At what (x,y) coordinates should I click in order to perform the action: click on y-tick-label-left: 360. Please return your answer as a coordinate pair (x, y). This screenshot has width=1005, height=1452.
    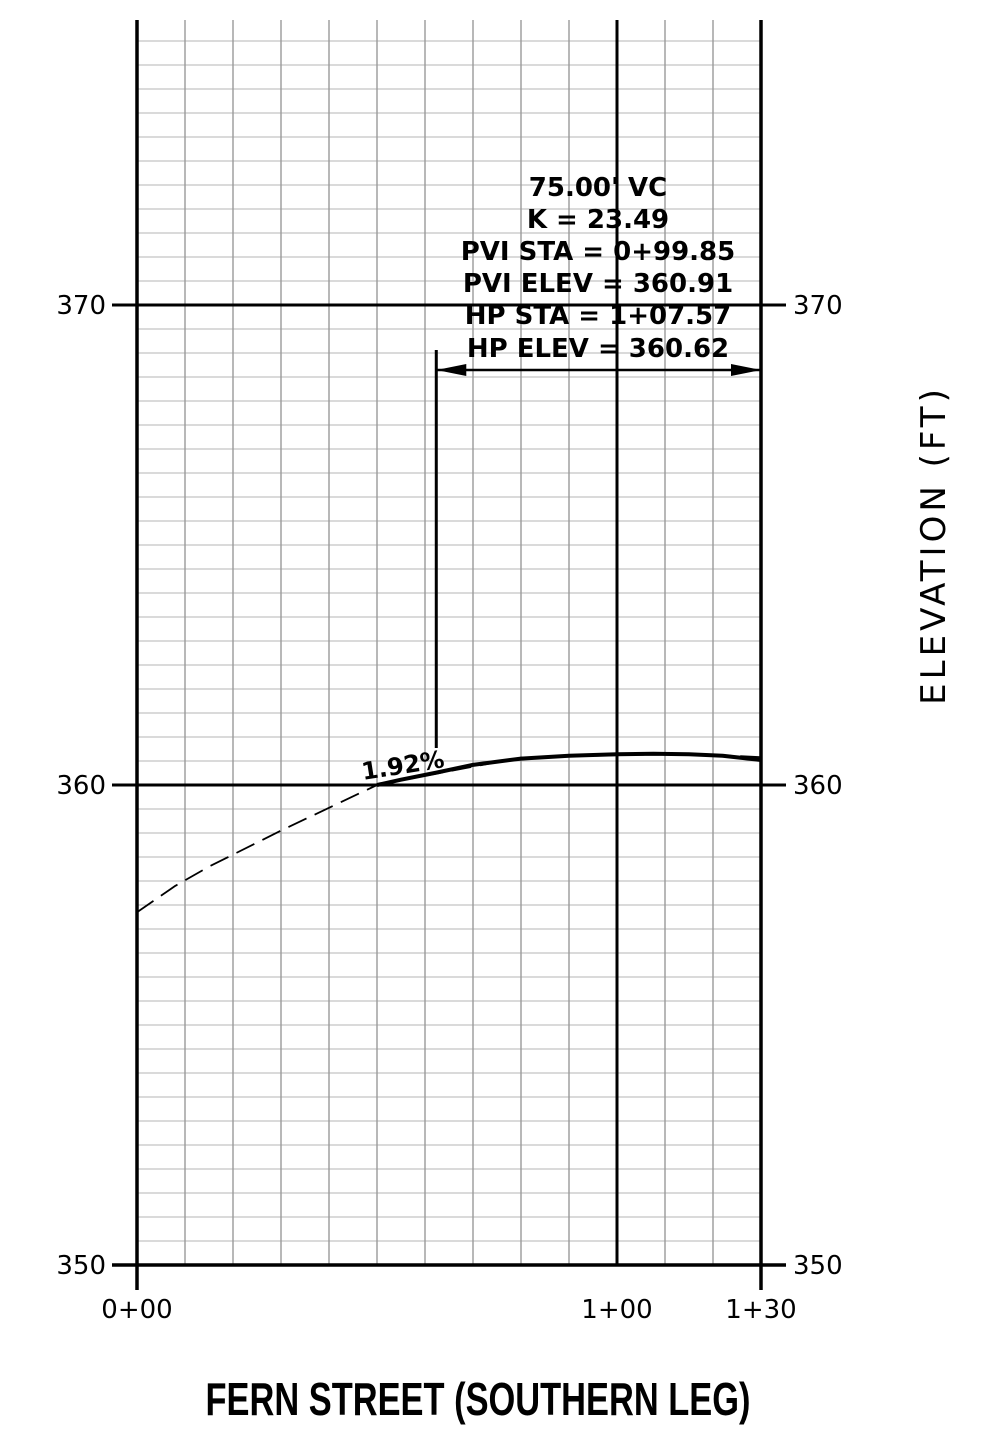
    Looking at the image, I should click on (81, 786).